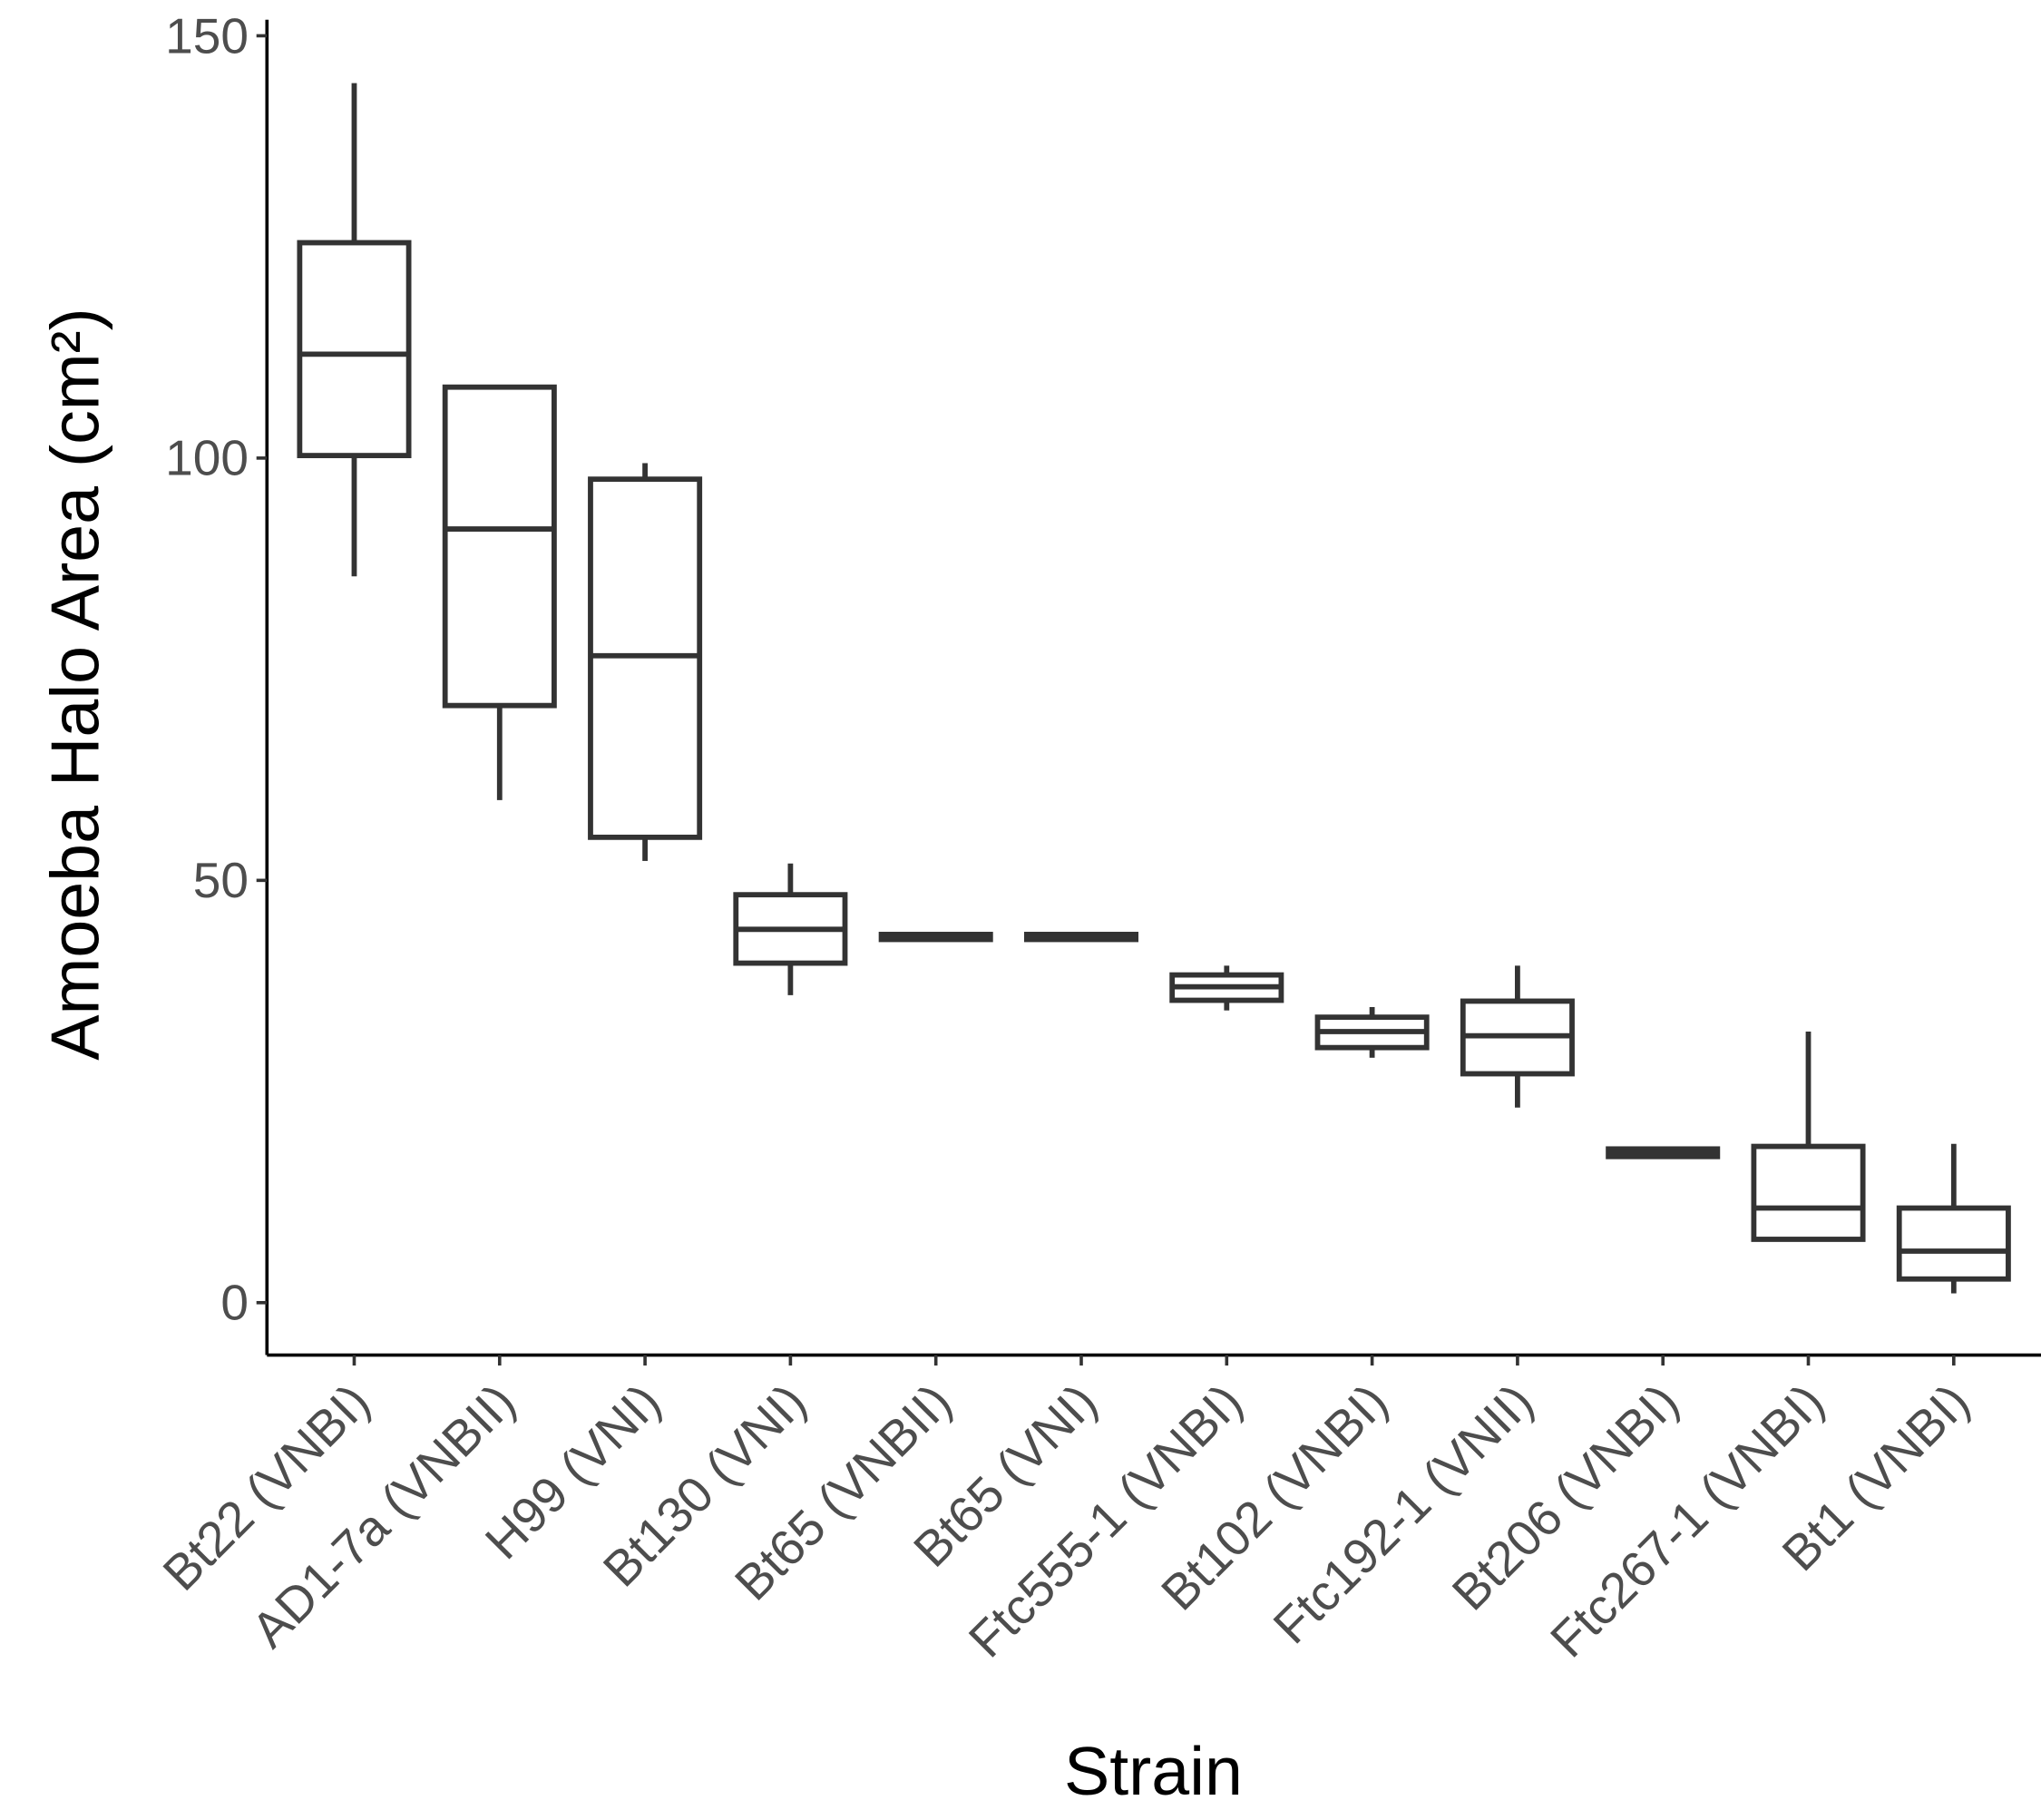  What do you see at coordinates (221, 880) in the screenshot?
I see `y-tick-label: 50` at bounding box center [221, 880].